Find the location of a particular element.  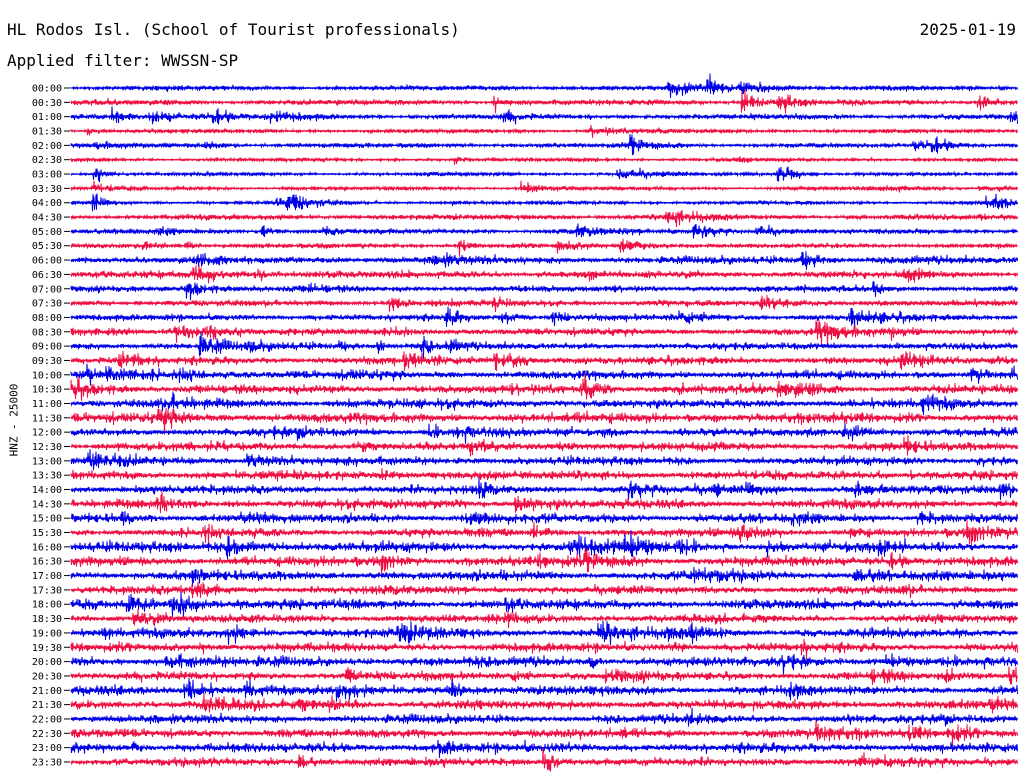

row-time-label: 05:30 is located at coordinates (47, 246).